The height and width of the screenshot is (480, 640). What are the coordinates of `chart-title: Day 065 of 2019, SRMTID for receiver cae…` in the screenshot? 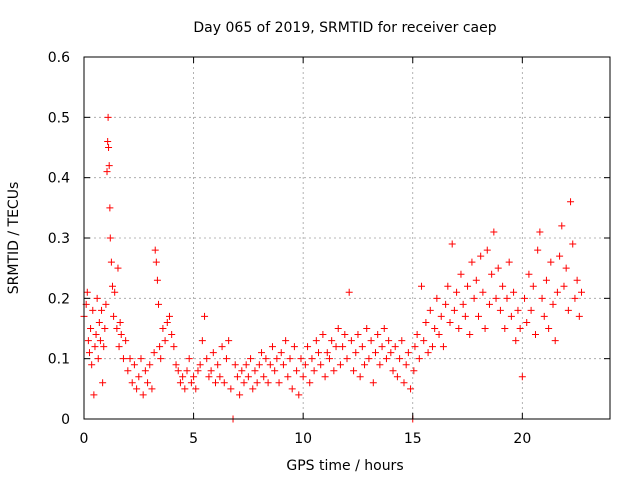 It's located at (344, 28).